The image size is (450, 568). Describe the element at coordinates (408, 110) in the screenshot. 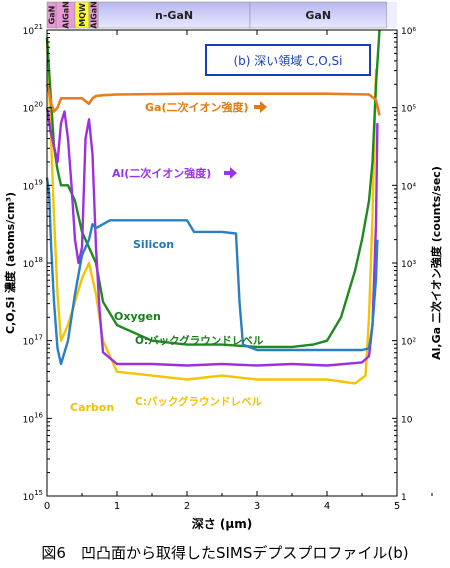

I see `y-right-tick-label: 10⁵` at that location.